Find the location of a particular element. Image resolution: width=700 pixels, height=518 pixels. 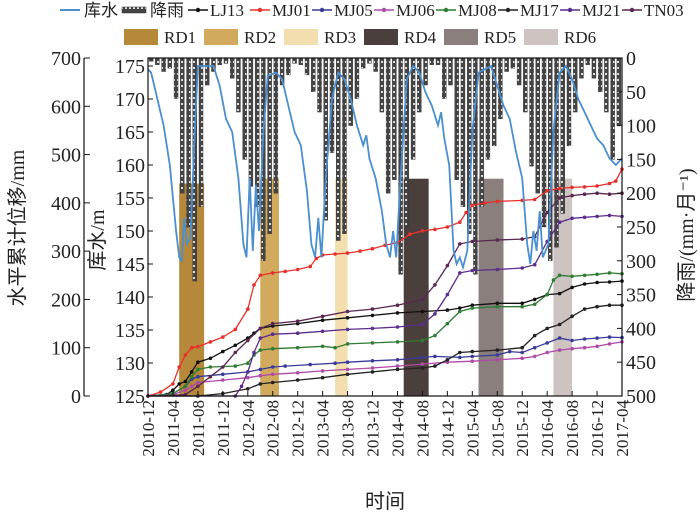

y-axis-label-level: 库水/m is located at coordinates (97, 240).